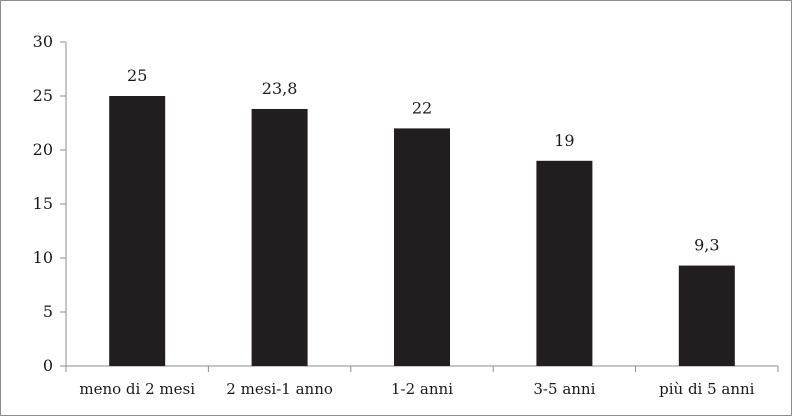  Describe the element at coordinates (43, 203) in the screenshot. I see `y-tick-label: 15` at that location.